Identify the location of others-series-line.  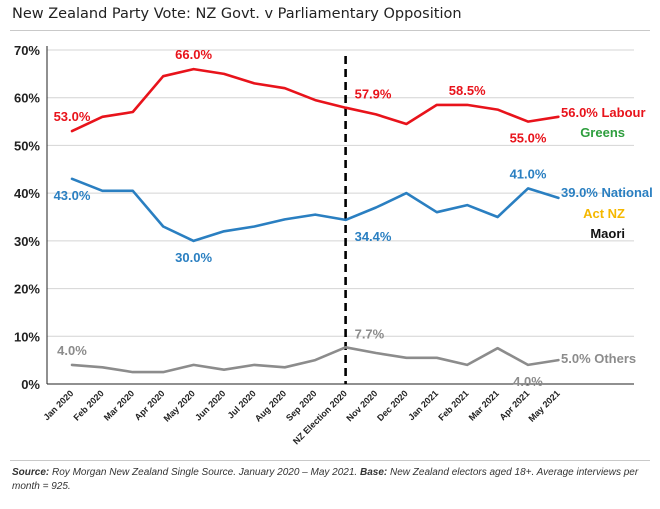
(315, 359).